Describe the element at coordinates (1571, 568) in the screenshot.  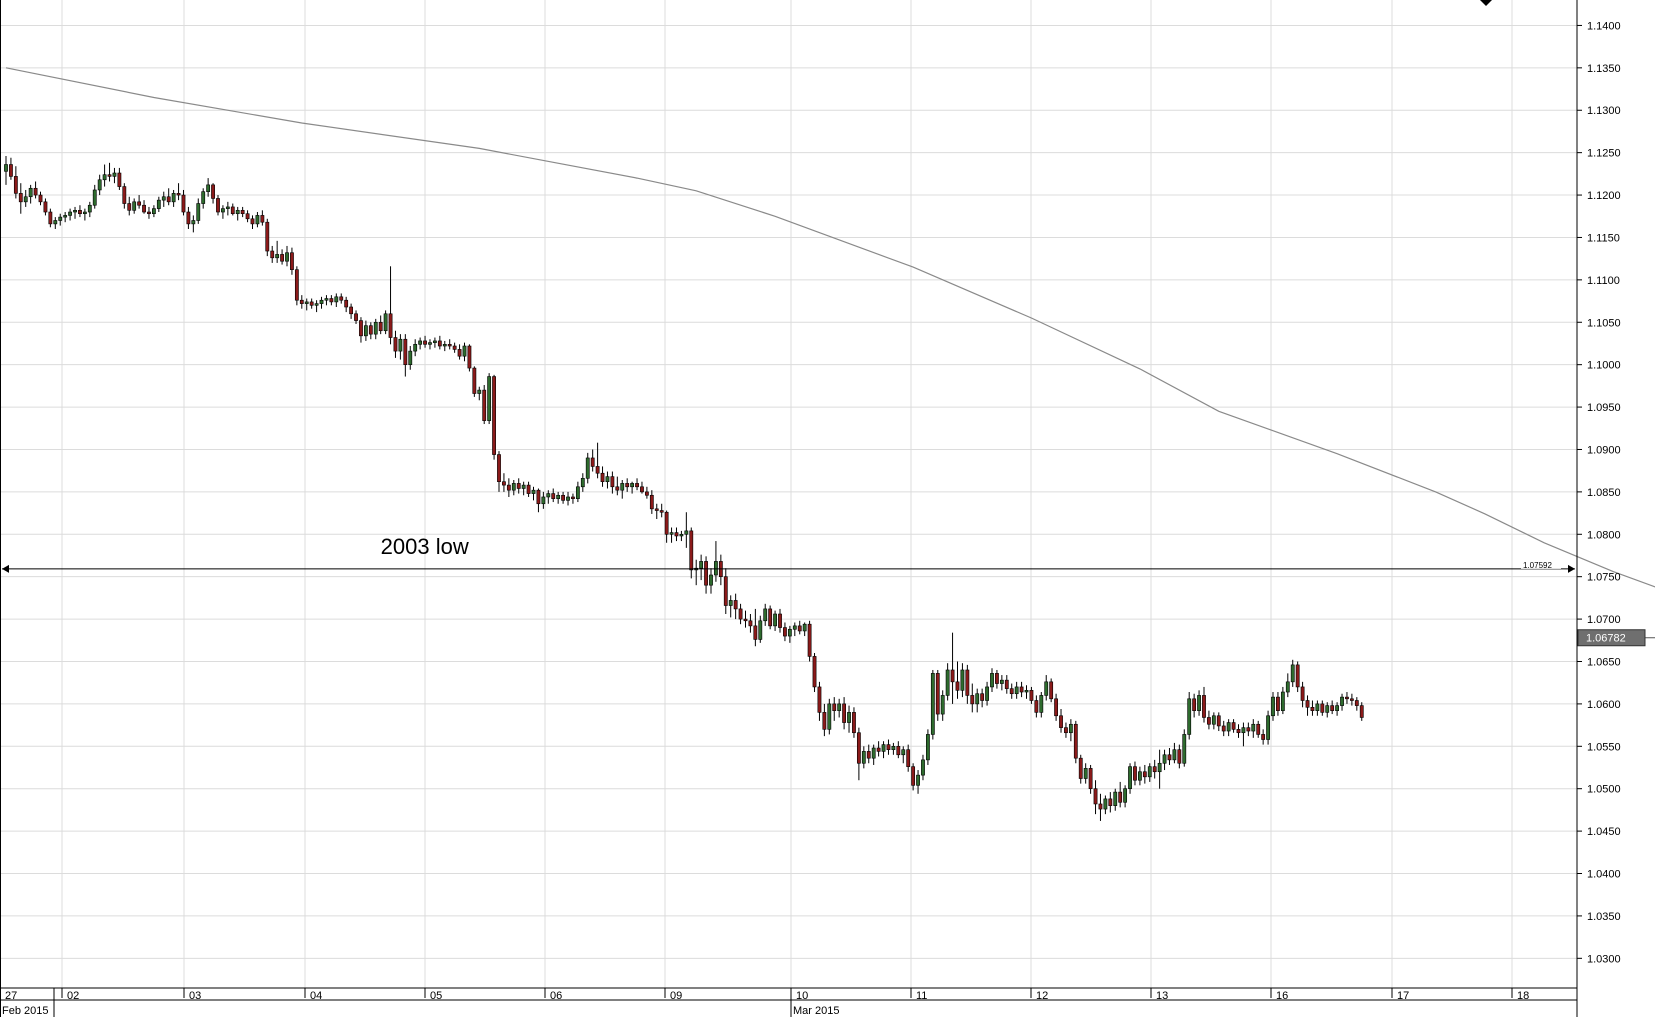
I see `arrow-right-icon` at that location.